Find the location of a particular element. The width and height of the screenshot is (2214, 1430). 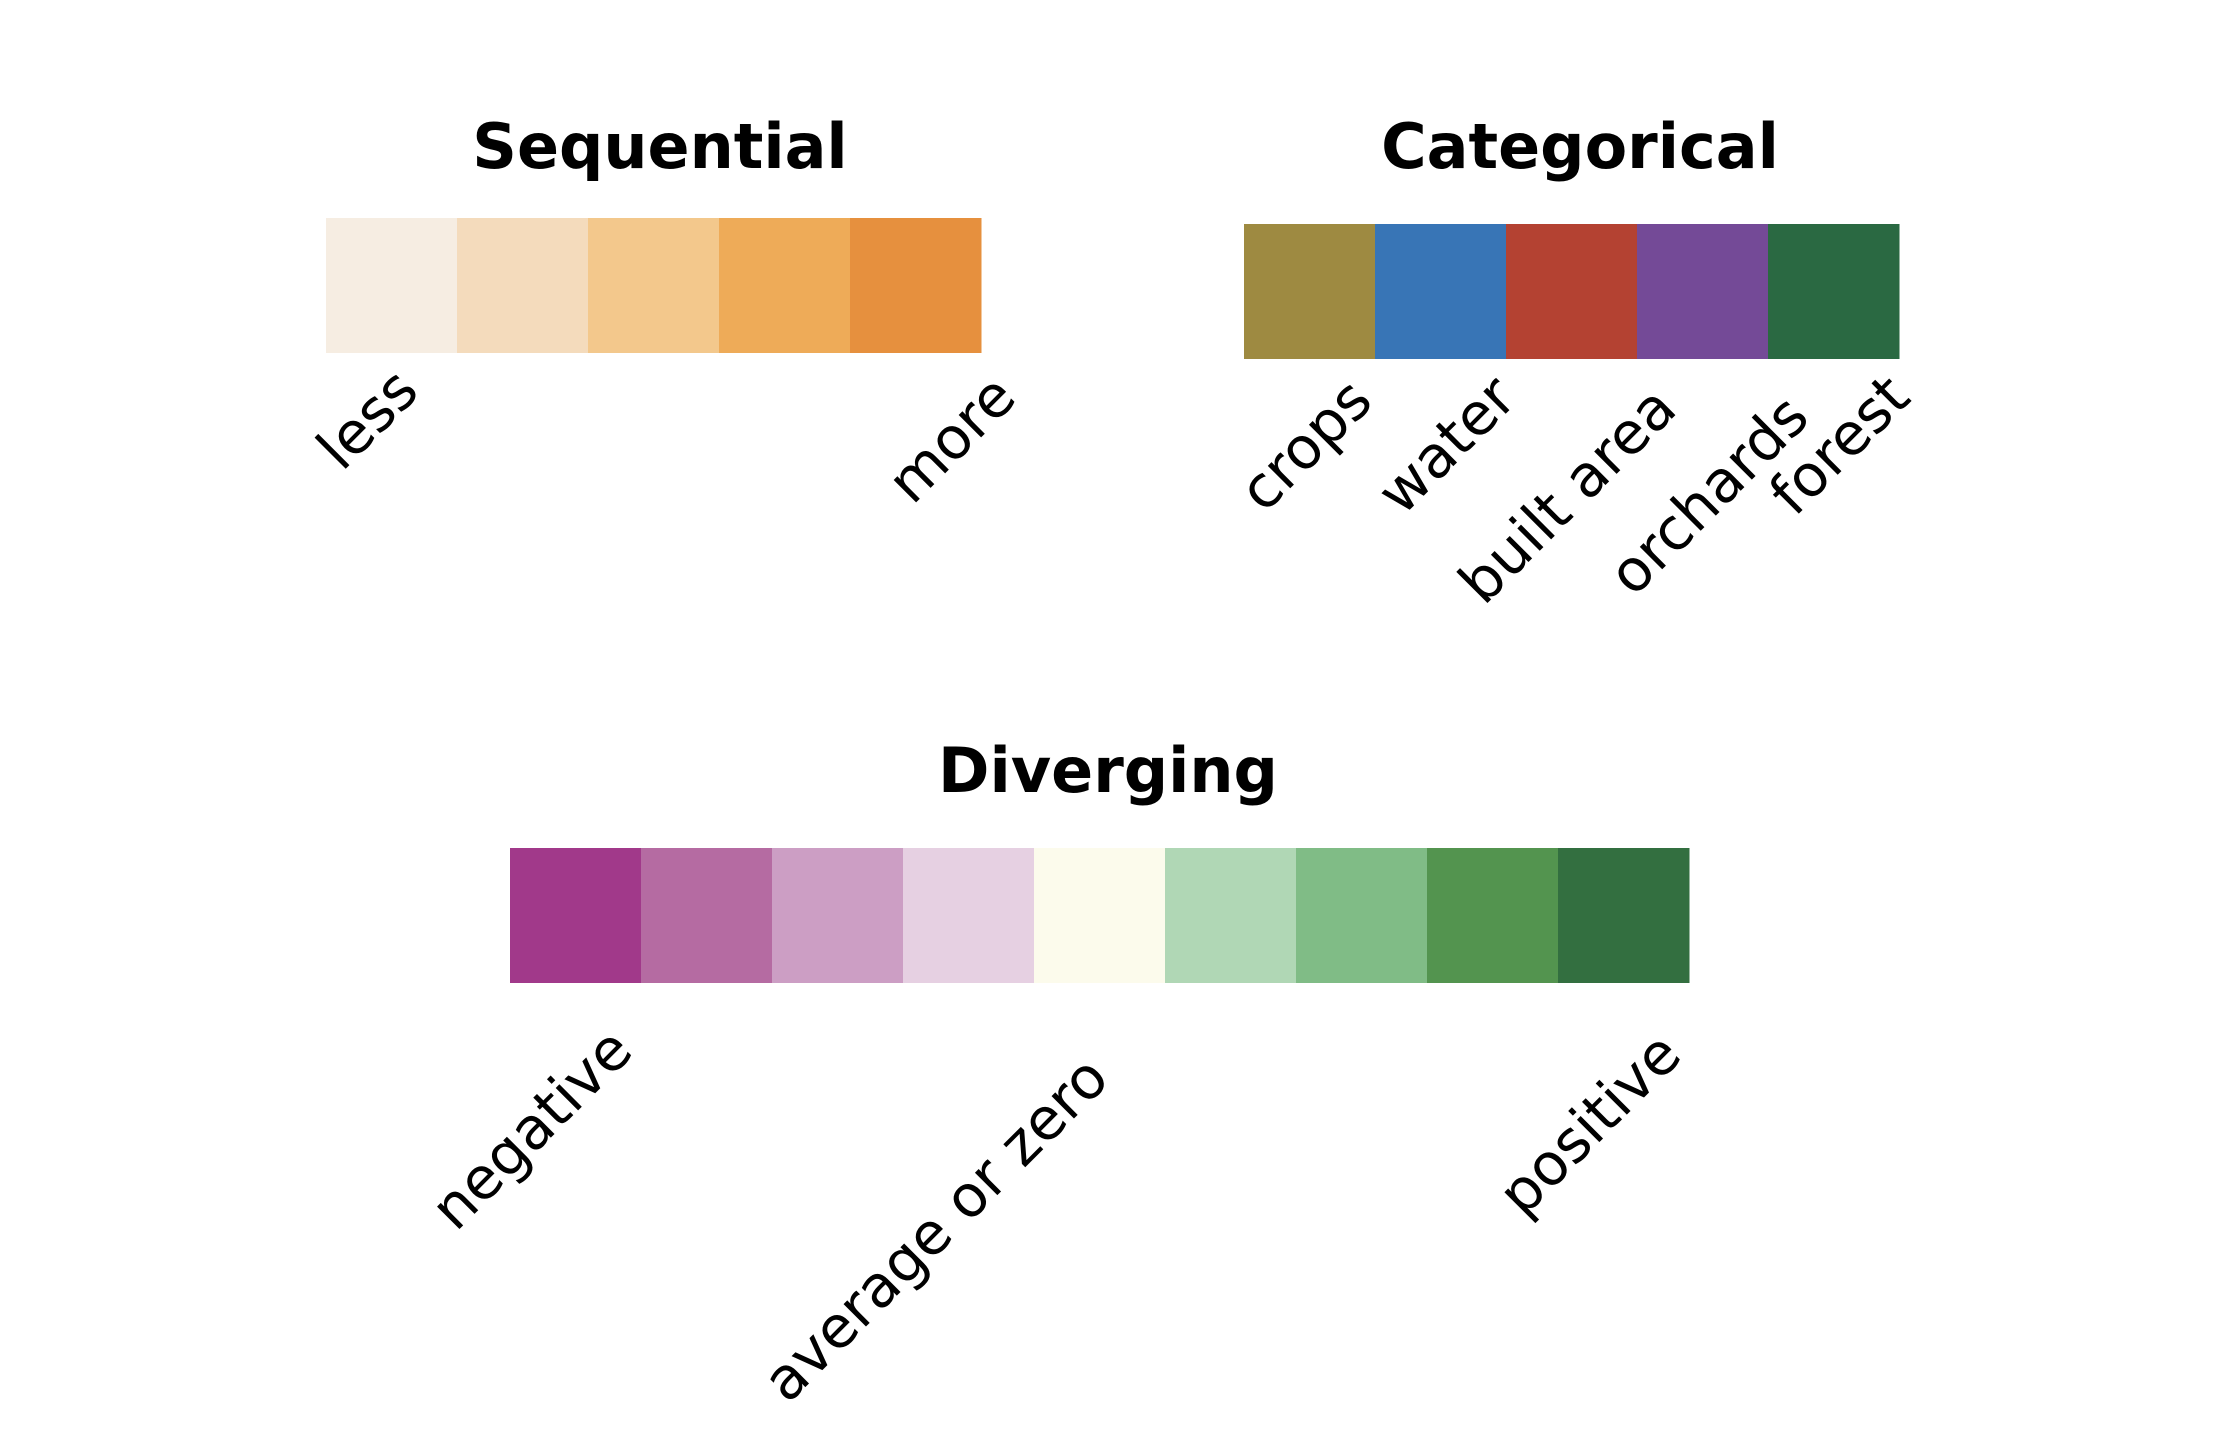

categorical-label-crops: crops is located at coordinates (1305, 444).